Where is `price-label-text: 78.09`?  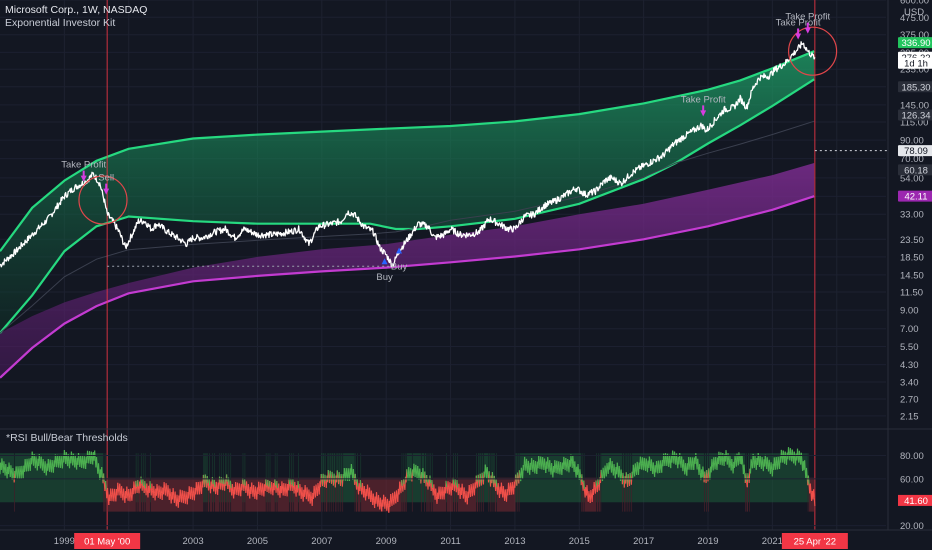
price-label-text: 78.09 is located at coordinates (916, 151).